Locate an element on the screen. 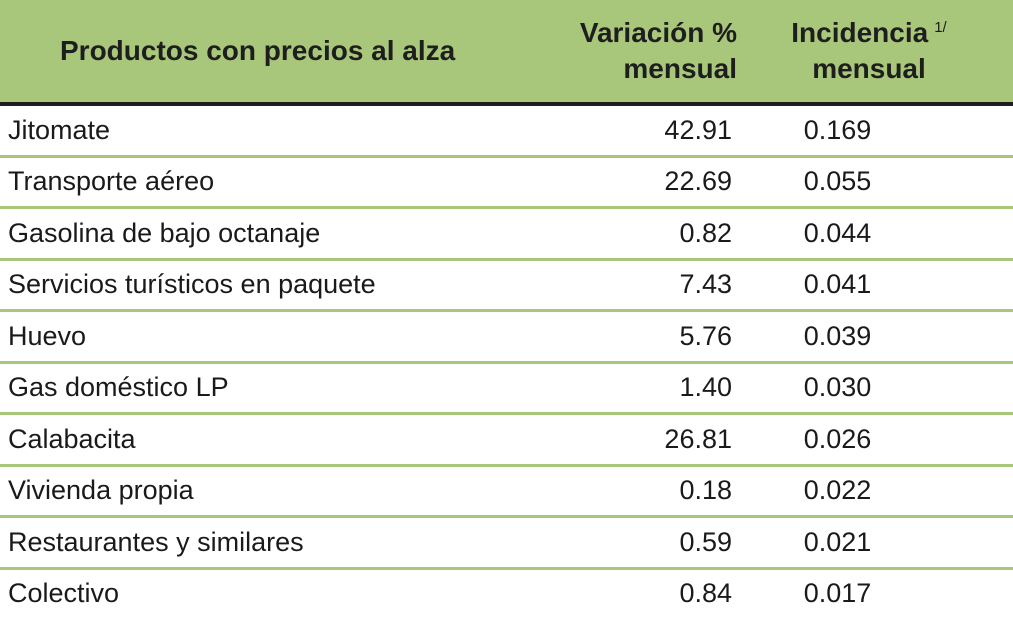 Image resolution: width=1013 pixels, height=620 pixels. header-product-label: Productos con precios al alza is located at coordinates (258, 50).